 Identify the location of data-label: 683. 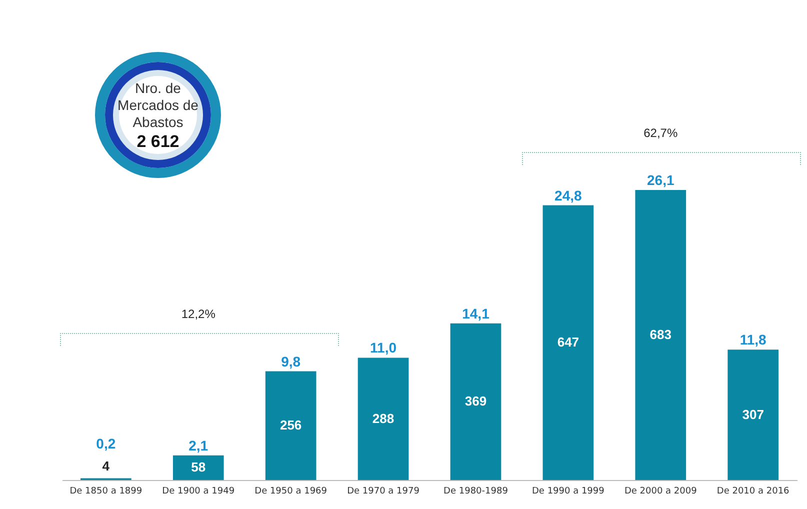
(661, 334).